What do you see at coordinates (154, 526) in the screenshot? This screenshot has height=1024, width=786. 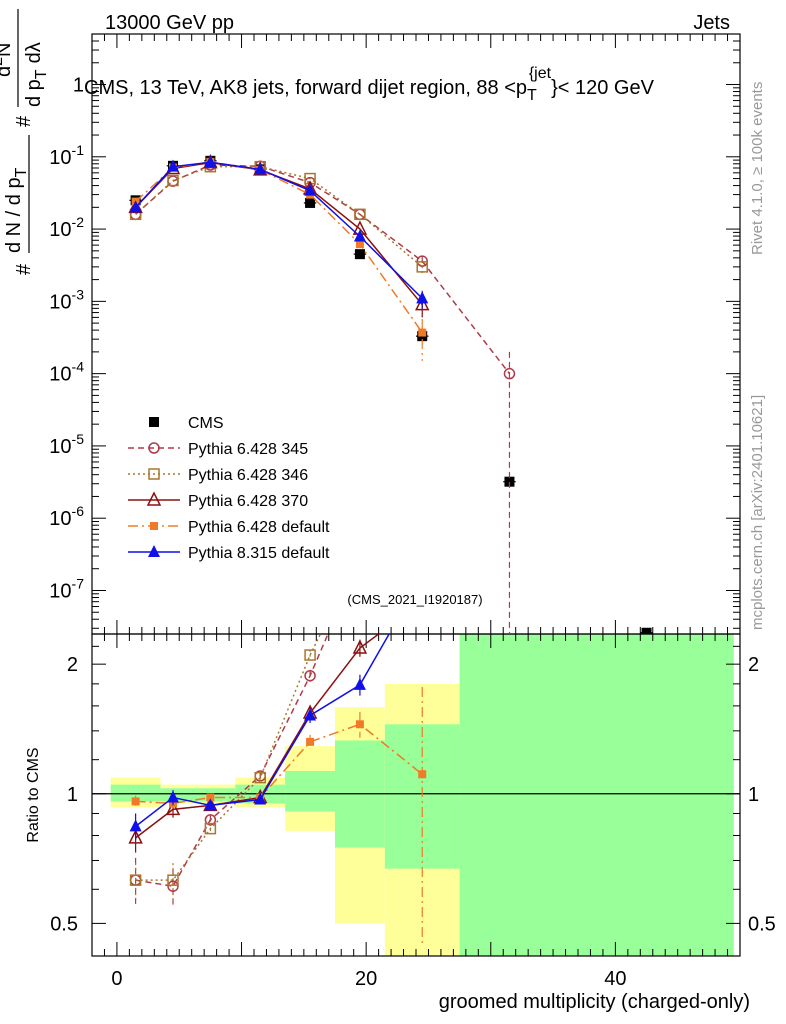 I see `legend-marker-p428def` at bounding box center [154, 526].